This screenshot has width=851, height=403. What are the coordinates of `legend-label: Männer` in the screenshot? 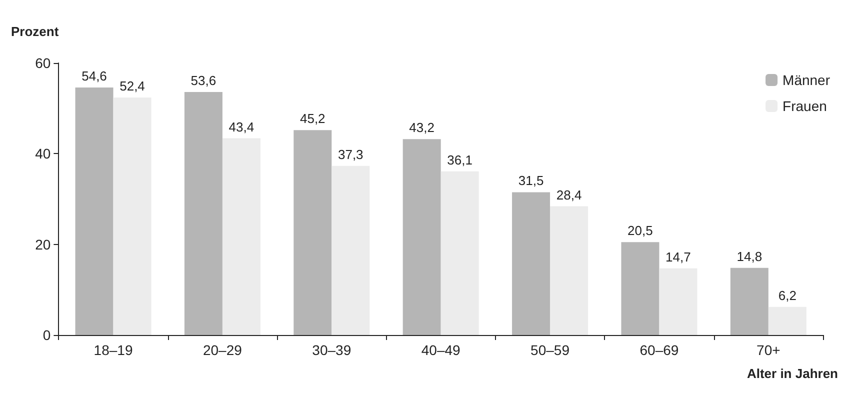 It's located at (806, 80).